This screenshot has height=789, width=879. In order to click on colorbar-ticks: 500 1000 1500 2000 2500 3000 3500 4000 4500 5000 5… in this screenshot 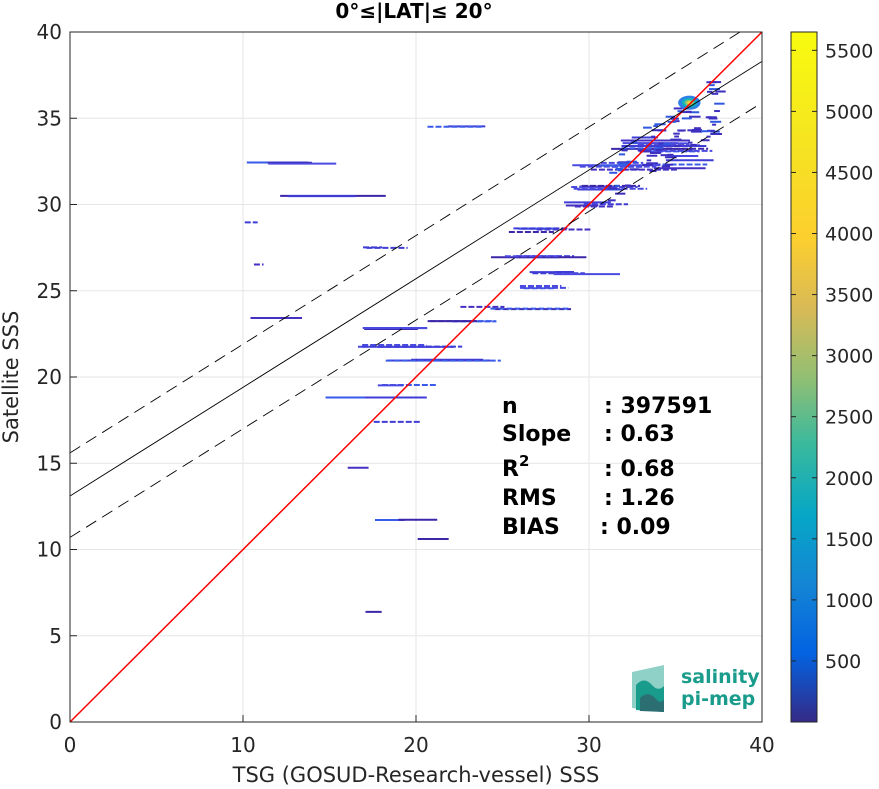, I will do `click(832, 356)`.